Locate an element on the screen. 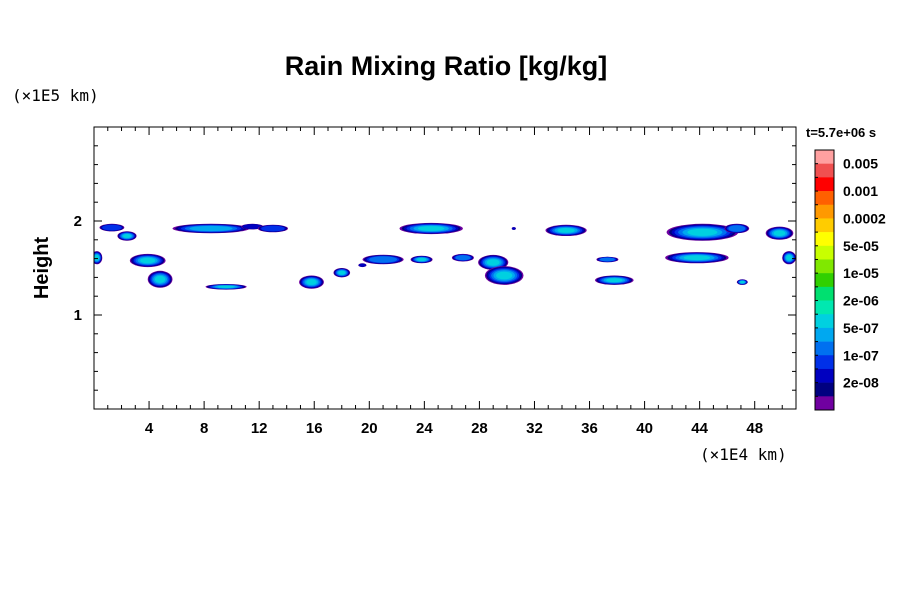 This screenshot has width=900, height=600. colorbar-label: 0.005 is located at coordinates (860, 164).